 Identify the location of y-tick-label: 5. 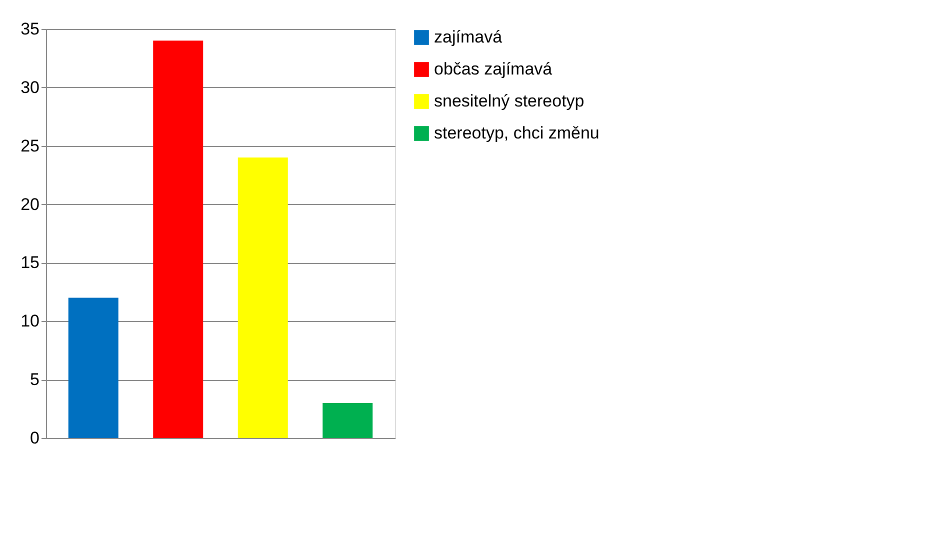
(35, 380).